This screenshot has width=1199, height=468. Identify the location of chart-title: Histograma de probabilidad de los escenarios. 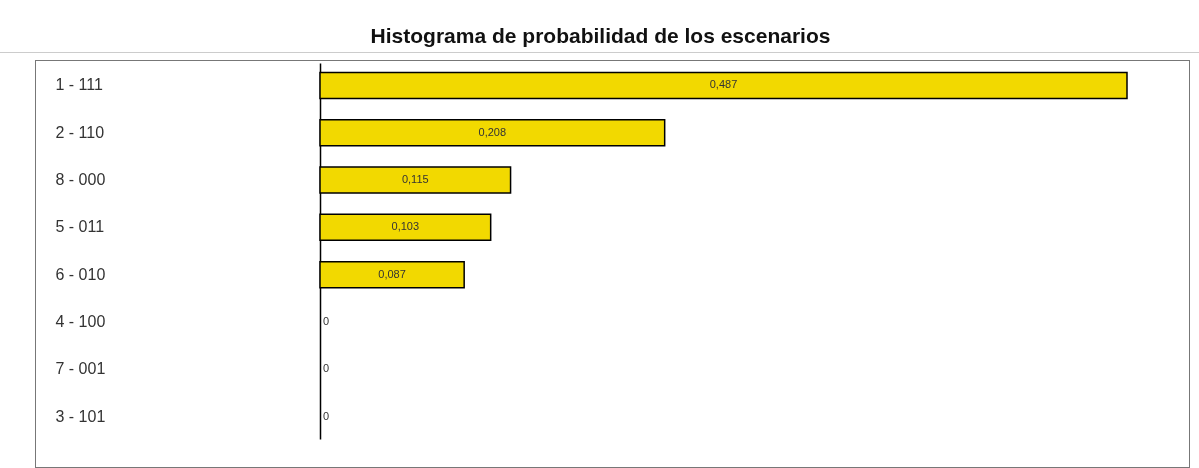
(600, 35).